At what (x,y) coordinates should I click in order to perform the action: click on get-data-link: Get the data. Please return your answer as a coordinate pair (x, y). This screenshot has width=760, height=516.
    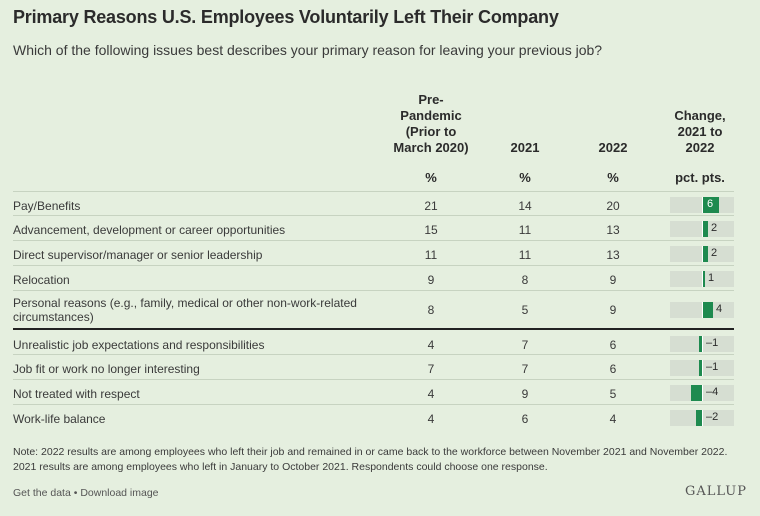
    Looking at the image, I should click on (42, 493).